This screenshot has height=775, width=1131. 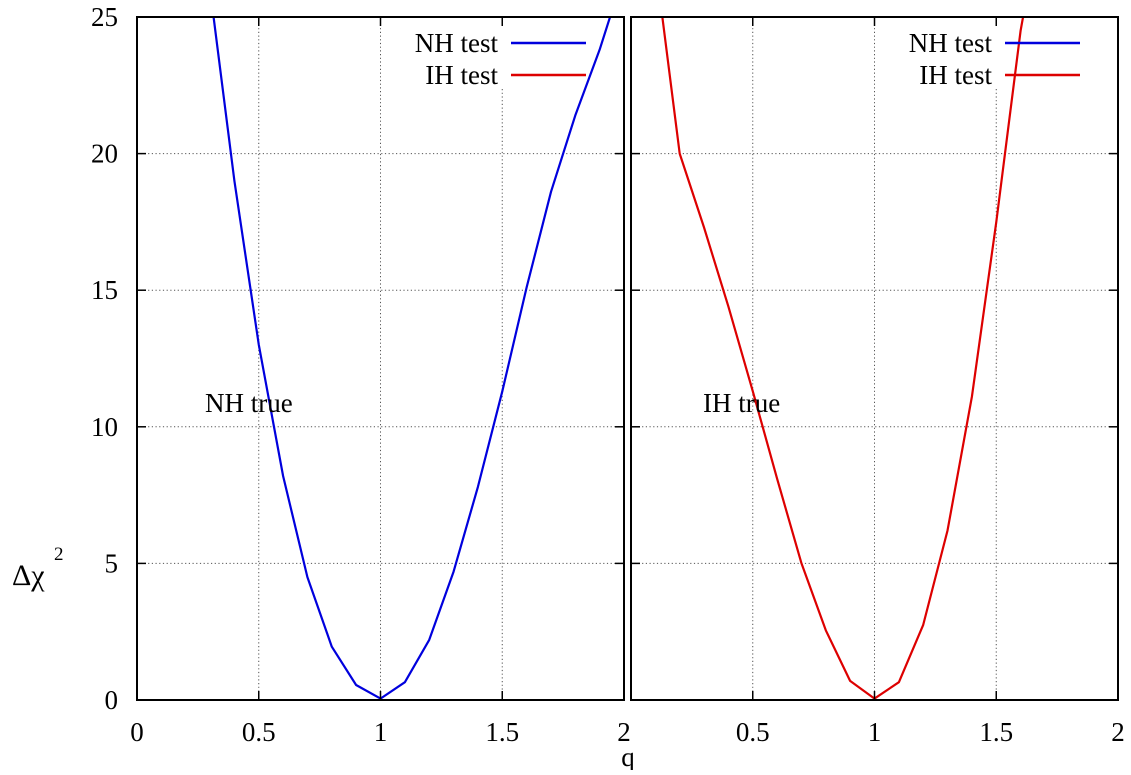 I want to click on y-tick-label: 0, so click(x=112, y=700).